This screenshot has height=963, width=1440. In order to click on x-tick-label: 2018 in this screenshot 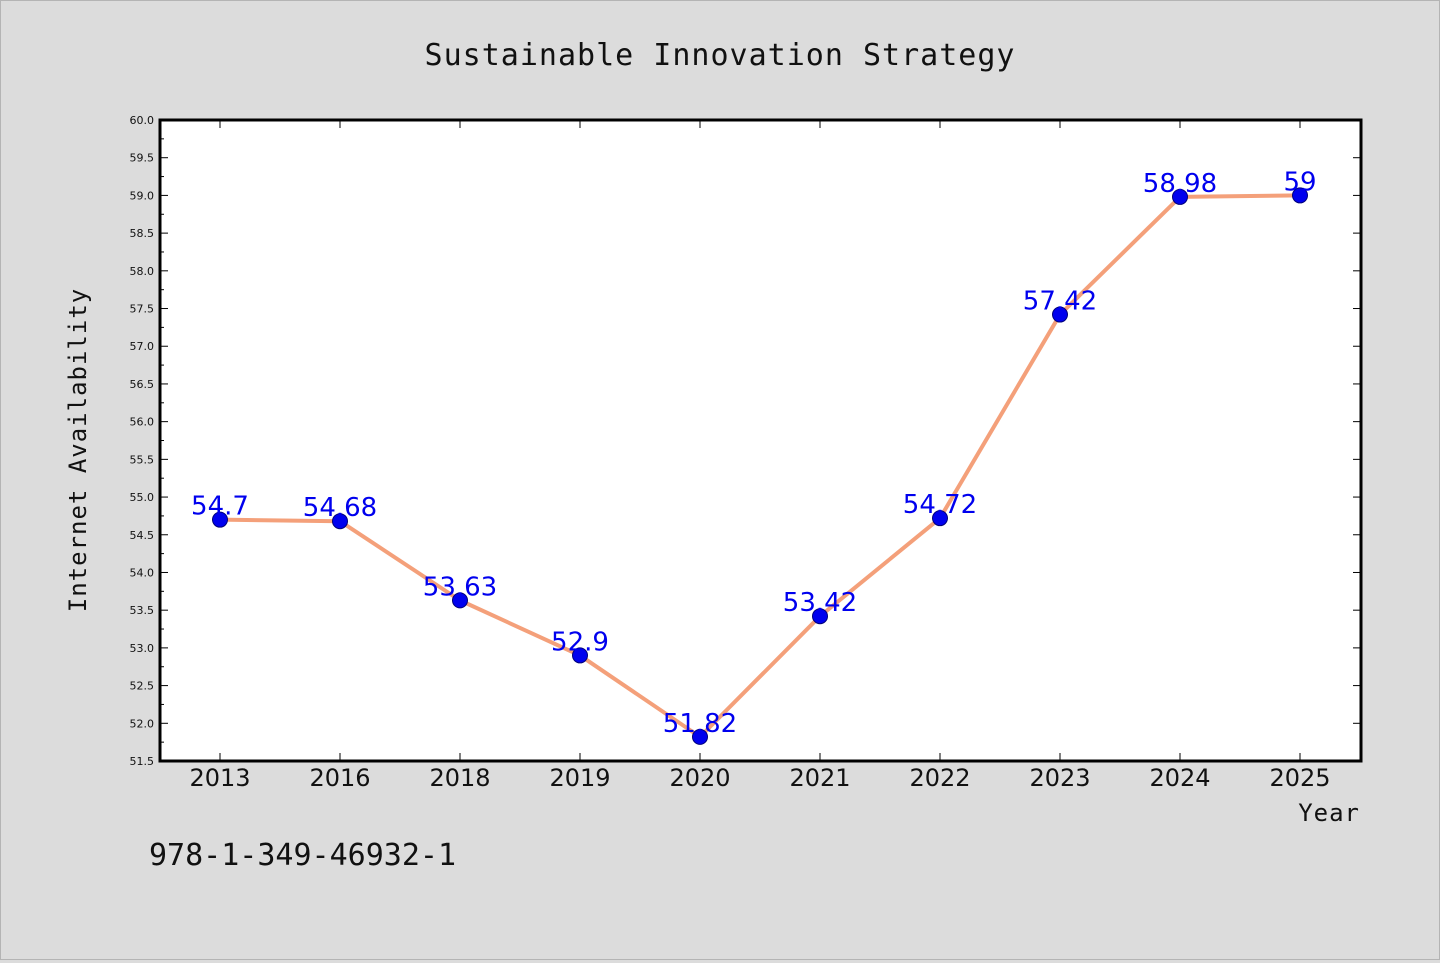, I will do `click(459, 778)`.